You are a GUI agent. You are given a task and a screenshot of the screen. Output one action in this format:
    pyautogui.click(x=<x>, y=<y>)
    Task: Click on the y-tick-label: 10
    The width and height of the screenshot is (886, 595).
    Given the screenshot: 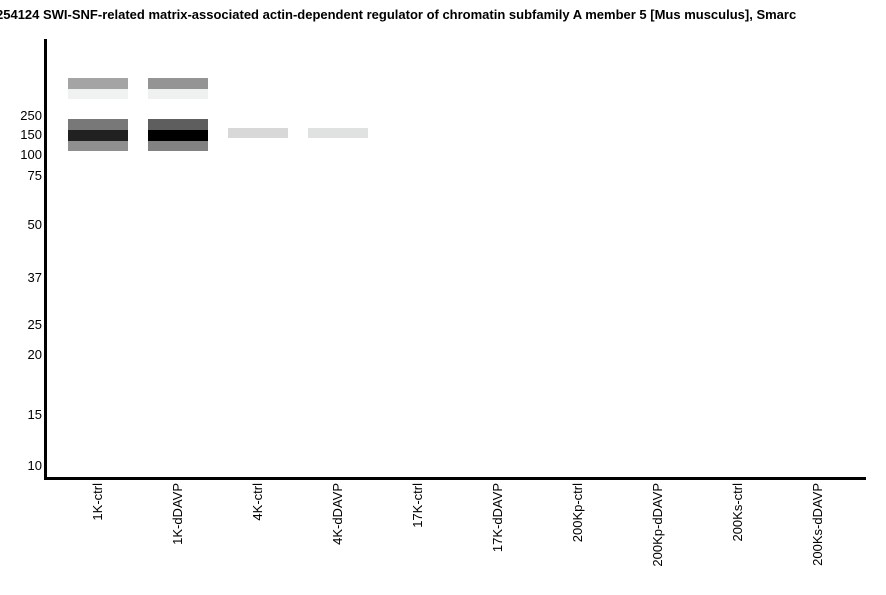 What is the action you would take?
    pyautogui.click(x=34, y=465)
    